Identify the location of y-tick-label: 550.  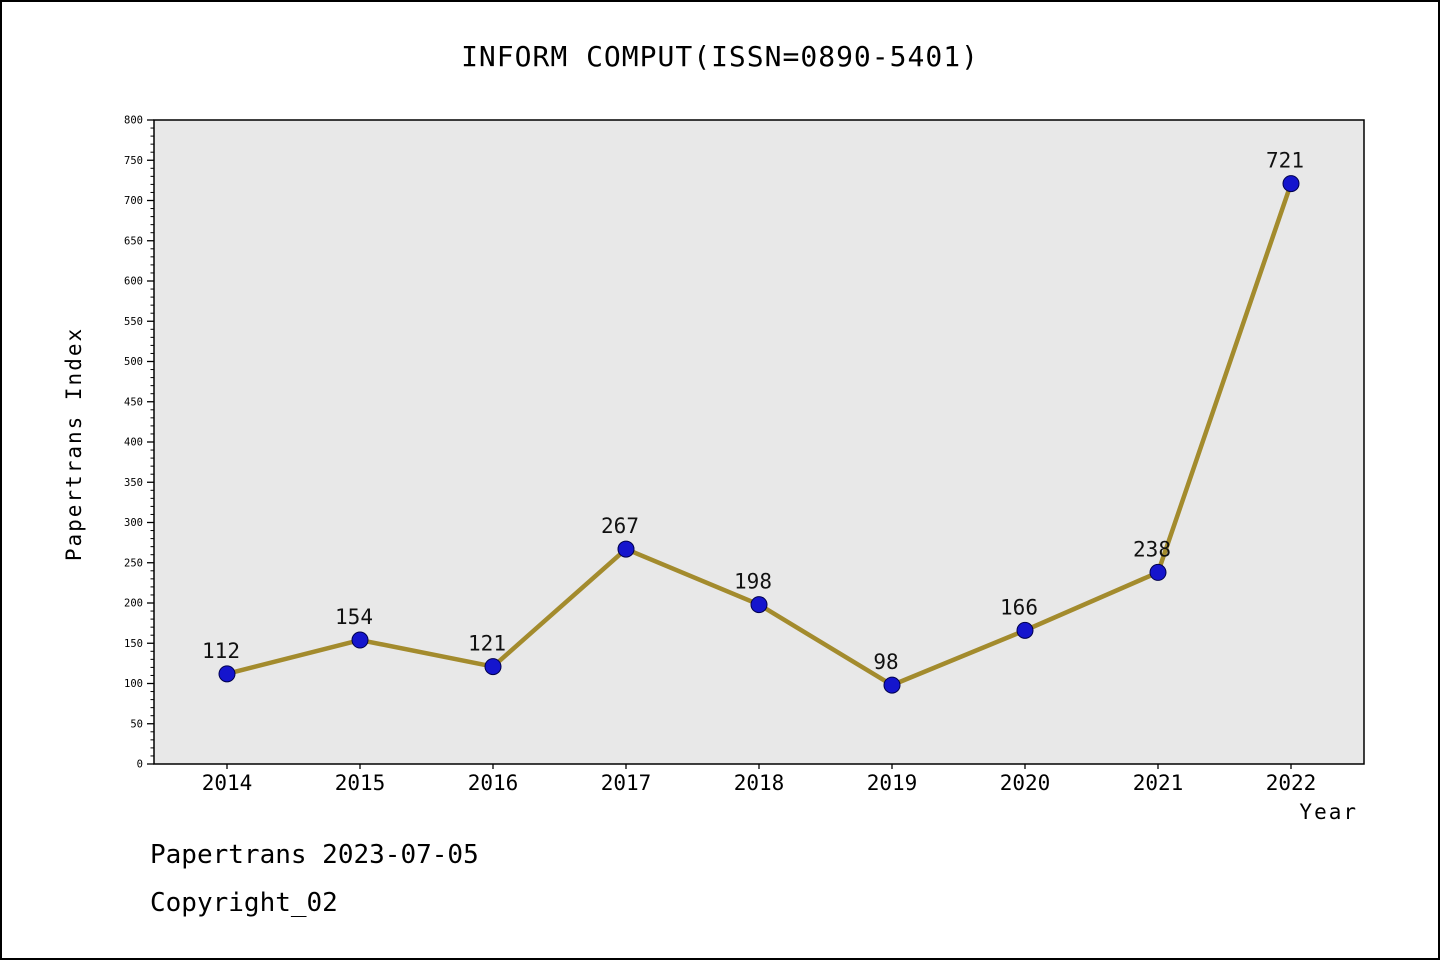
(133, 322).